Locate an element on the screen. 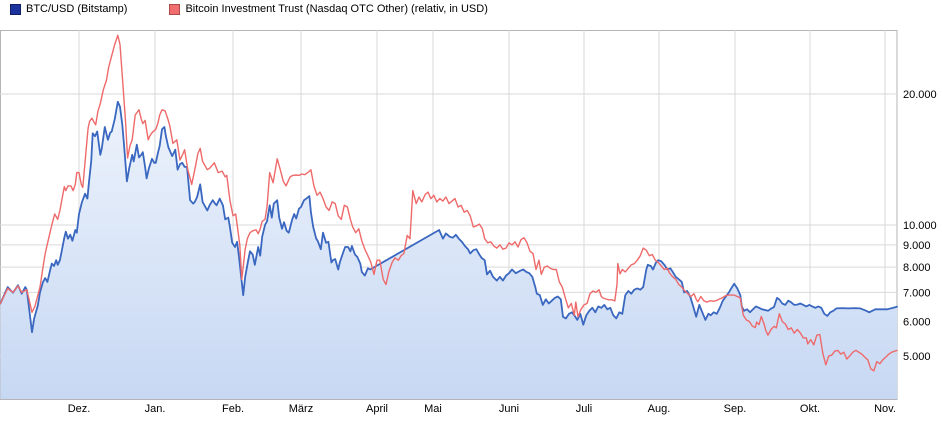 The image size is (942, 421). y-tick-label: 6.000 is located at coordinates (917, 323).